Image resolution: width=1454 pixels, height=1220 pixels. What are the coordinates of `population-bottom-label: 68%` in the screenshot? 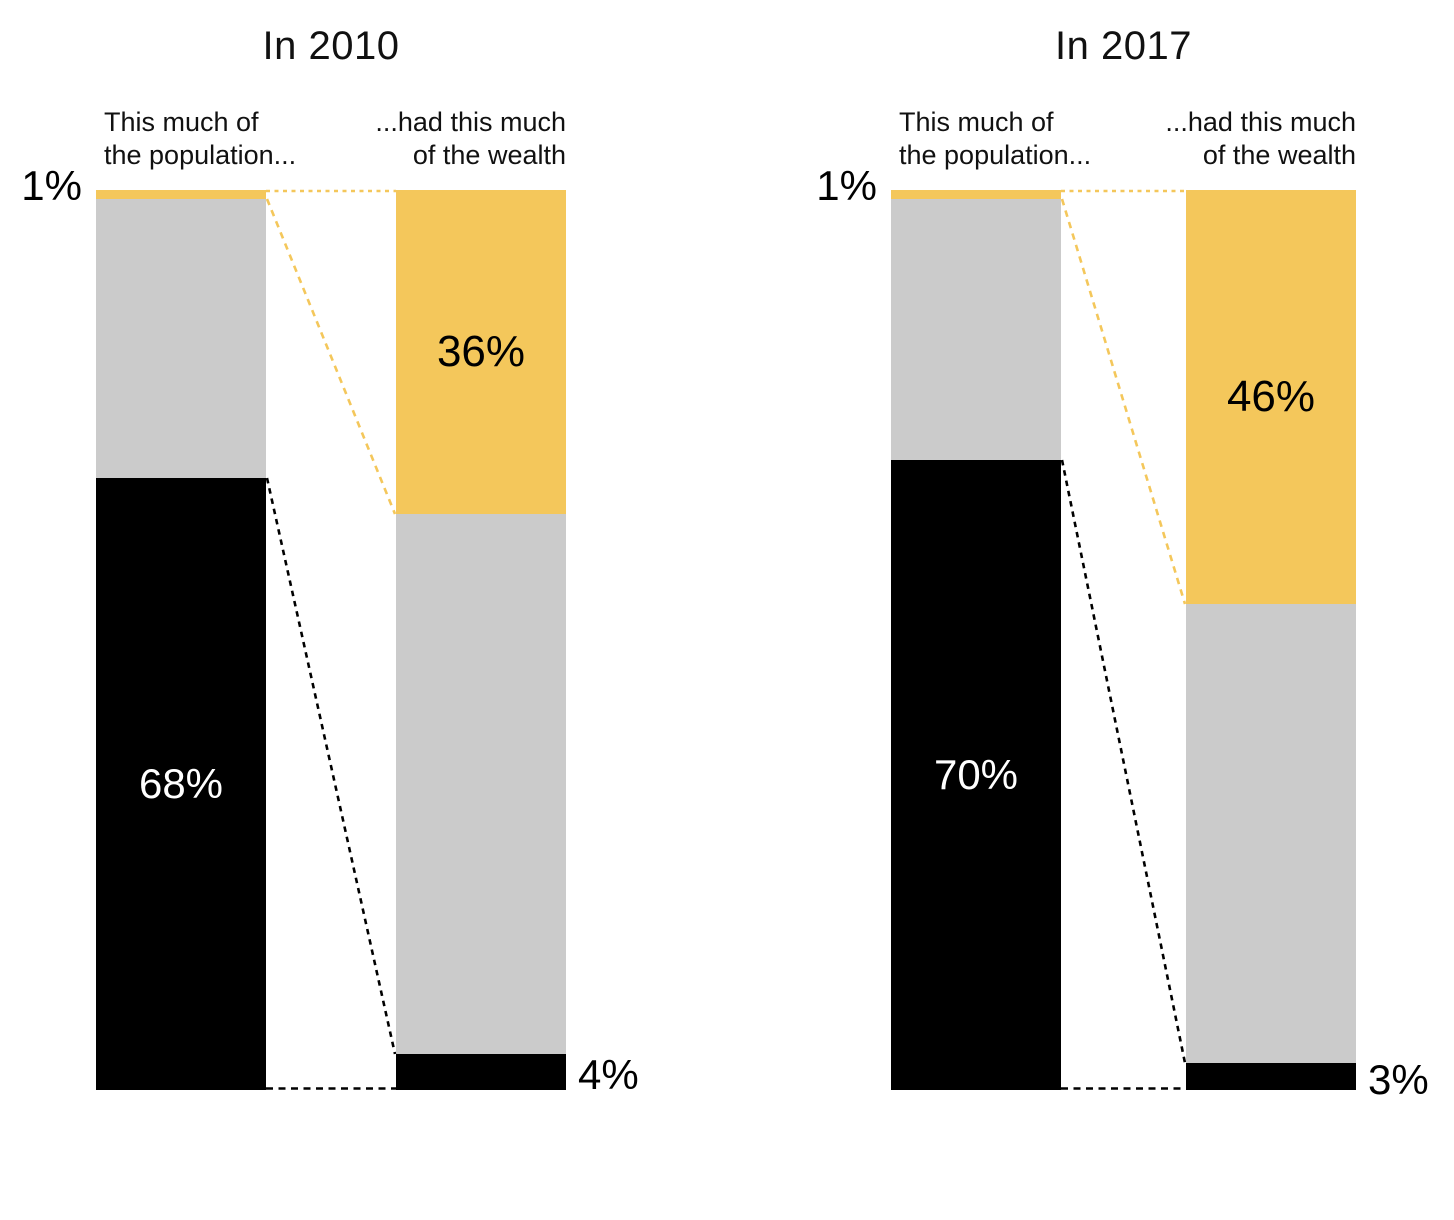 It's located at (181, 783).